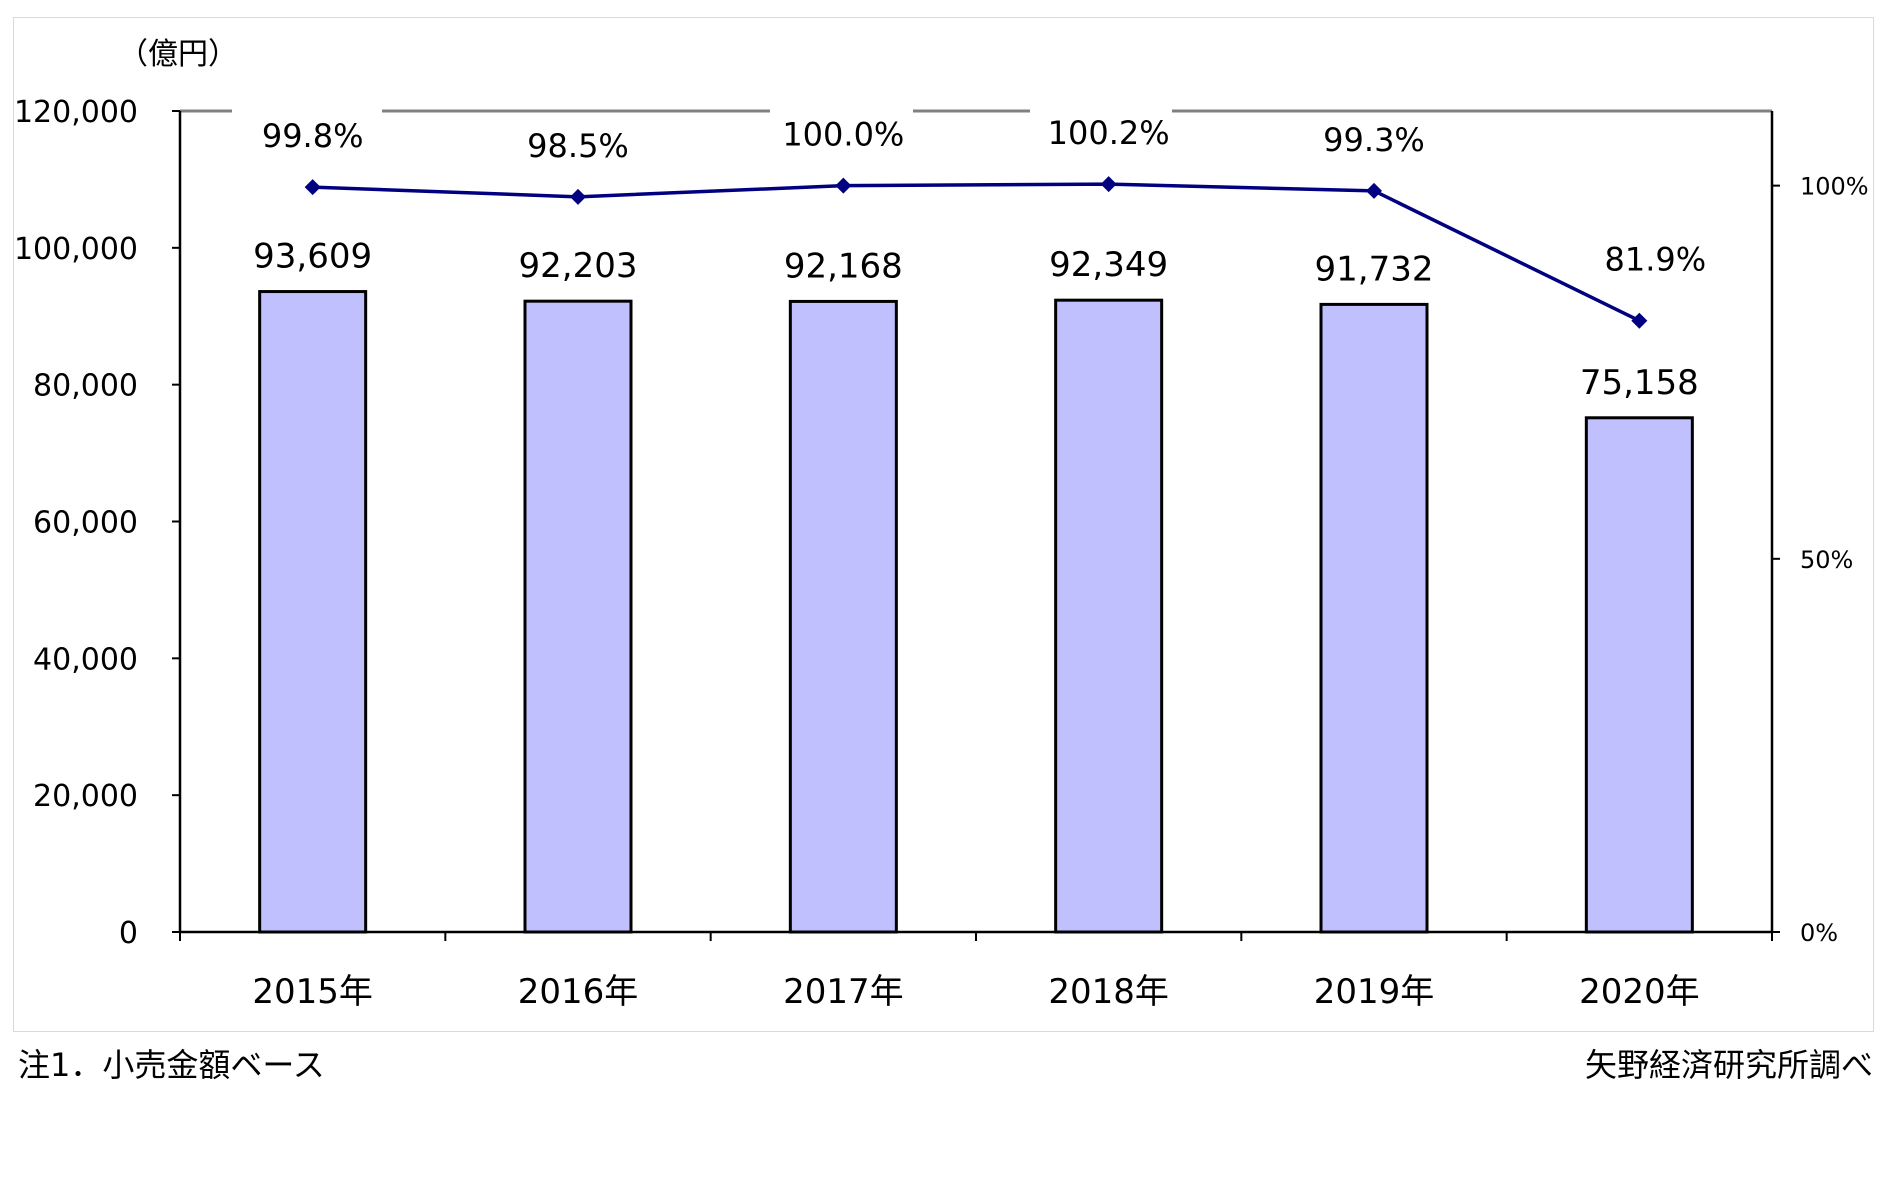 The image size is (1887, 1200). Describe the element at coordinates (1374, 140) in the screenshot. I see `rate-value-label: 99.3%` at that location.